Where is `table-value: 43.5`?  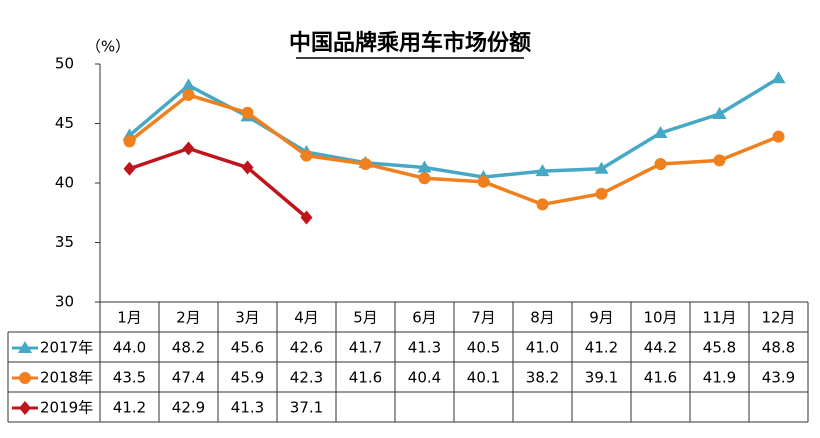 table-value: 43.5 is located at coordinates (129, 378).